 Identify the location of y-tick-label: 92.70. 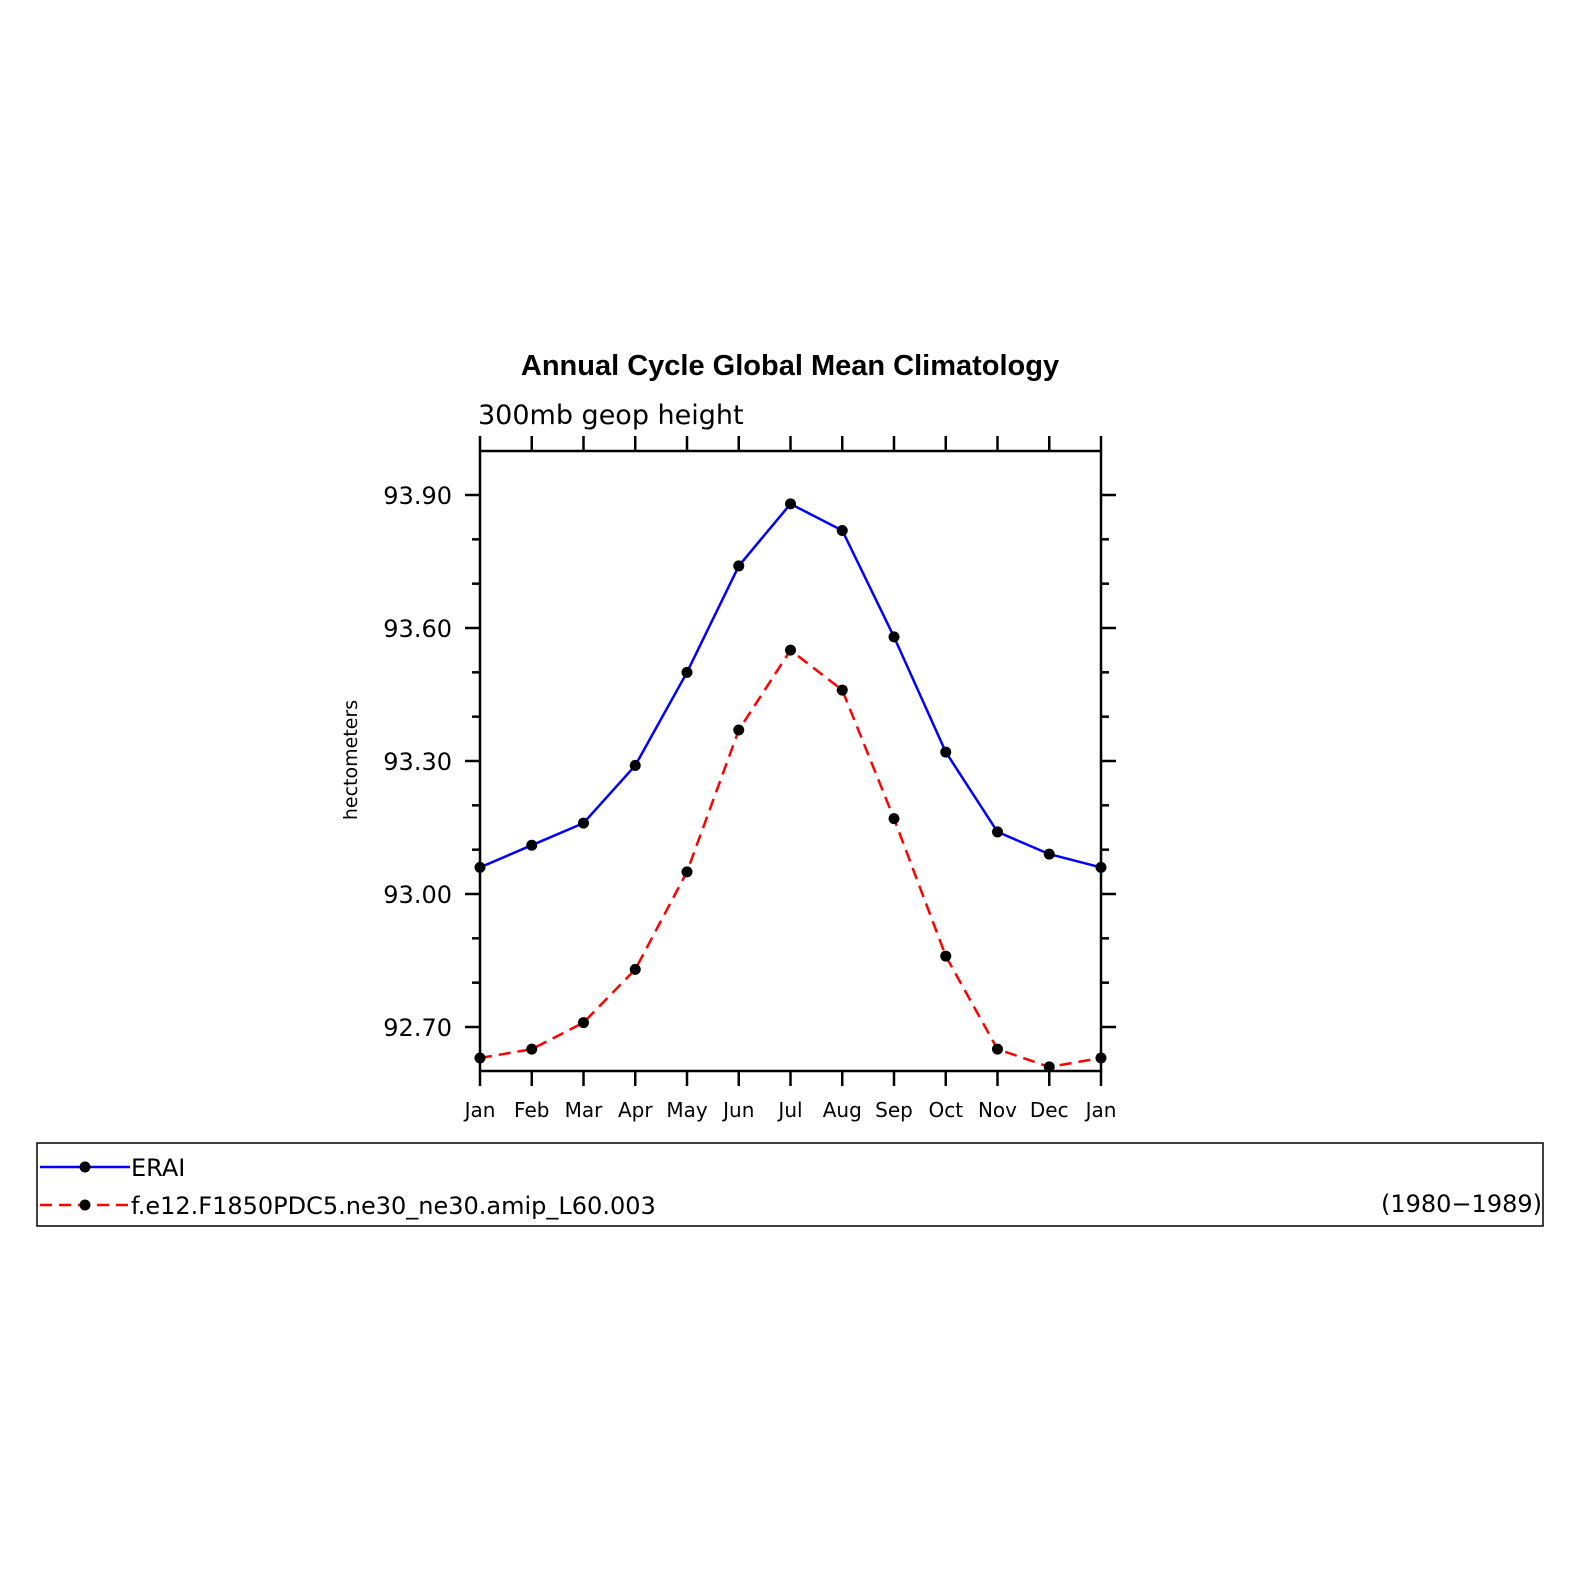
(417, 1028).